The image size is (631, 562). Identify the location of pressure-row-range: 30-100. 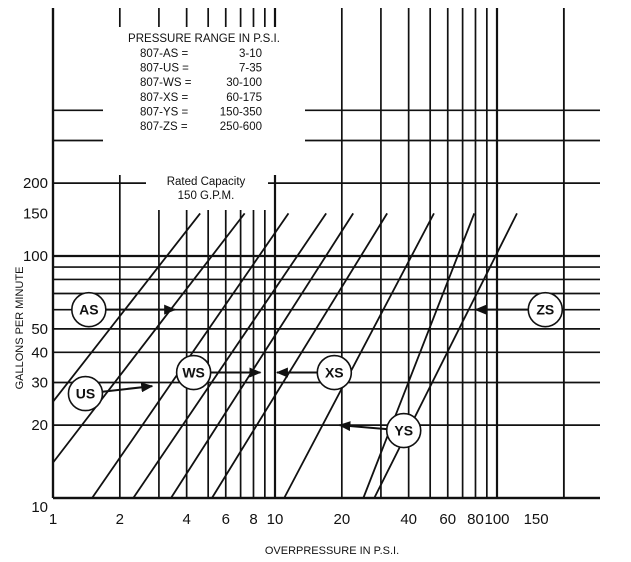
(244, 83).